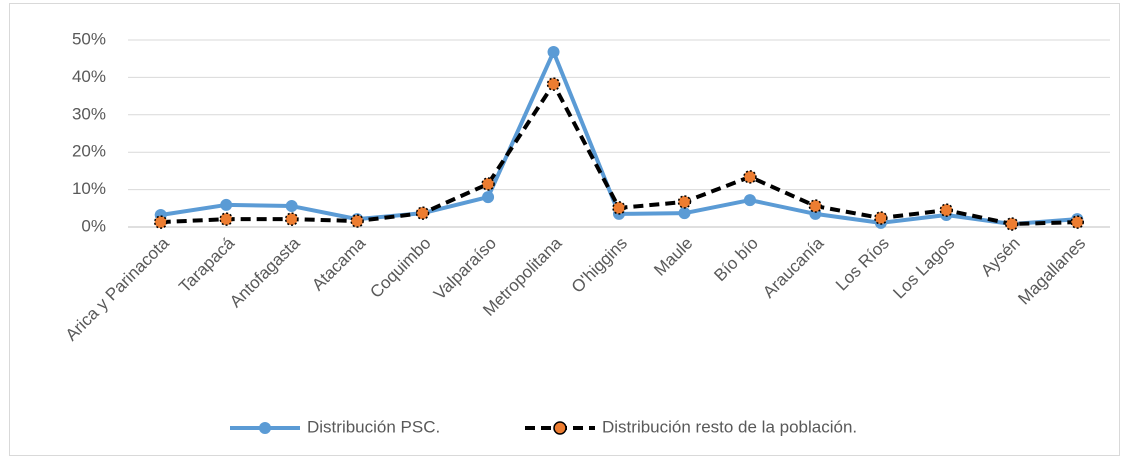  Describe the element at coordinates (89, 76) in the screenshot. I see `y-tick-label: 40%` at that location.